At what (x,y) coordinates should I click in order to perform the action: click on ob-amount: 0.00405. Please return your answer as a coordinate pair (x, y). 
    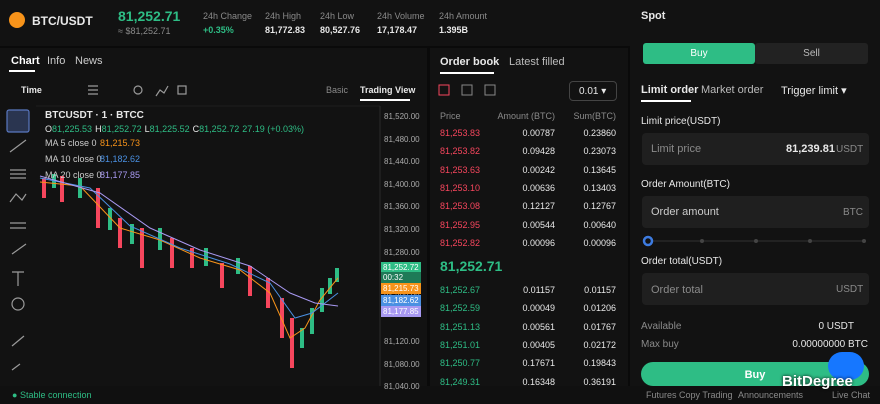
    Looking at the image, I should click on (538, 344).